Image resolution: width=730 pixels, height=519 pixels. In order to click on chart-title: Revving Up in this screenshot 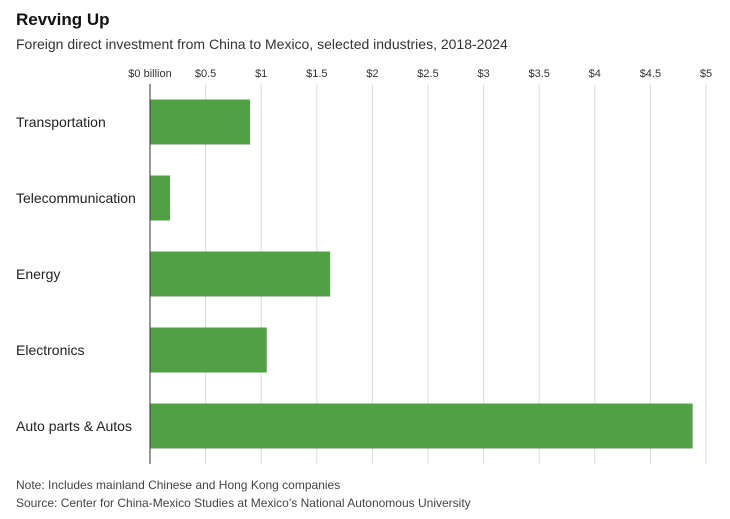, I will do `click(63, 19)`.